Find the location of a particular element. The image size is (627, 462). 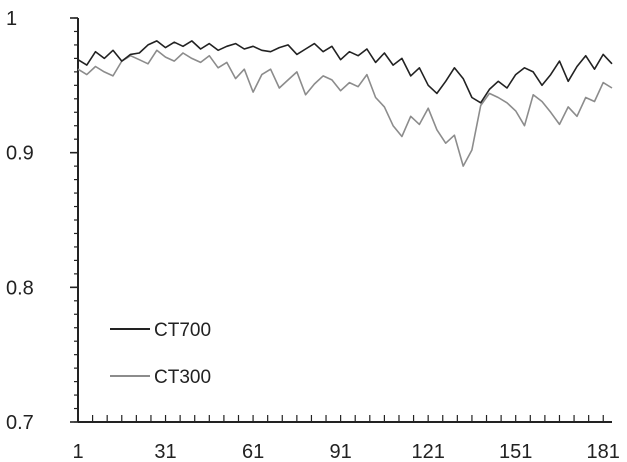

legend-label-ct700: CT700 is located at coordinates (182, 330).